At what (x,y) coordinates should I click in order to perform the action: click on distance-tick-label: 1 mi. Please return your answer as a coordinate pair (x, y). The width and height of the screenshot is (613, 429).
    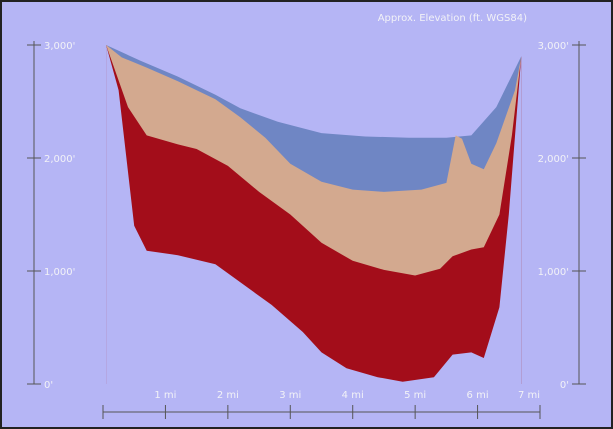
    Looking at the image, I should click on (165, 395).